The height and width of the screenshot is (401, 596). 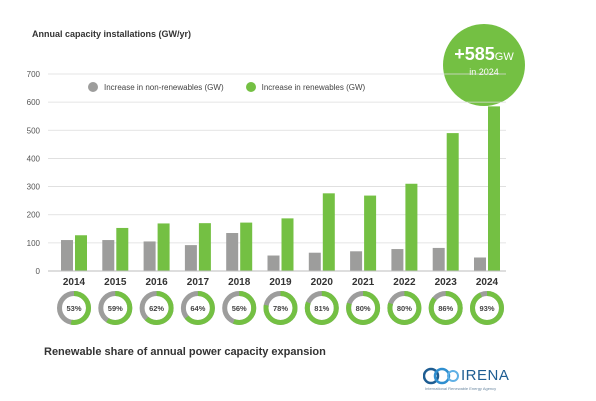 I want to click on badge-value: +585GW, so click(x=484, y=55).